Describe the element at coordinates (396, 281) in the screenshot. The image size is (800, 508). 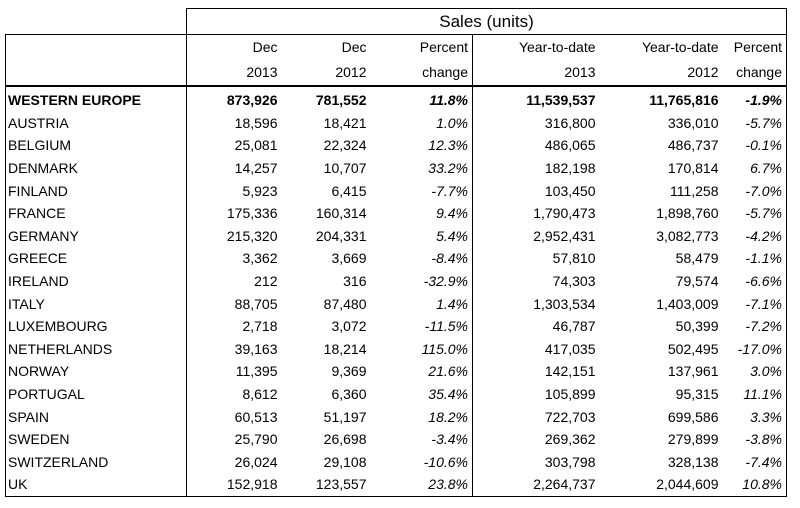
I see `table-row: IRELAND 212 316 -32.9% 74,303 79,574 -6.6%` at that location.